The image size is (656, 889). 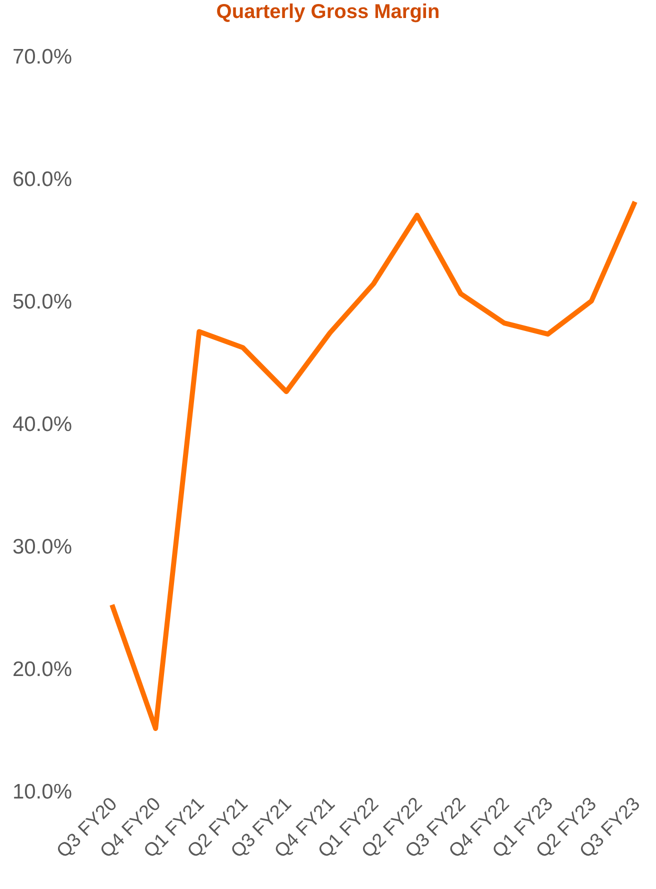 What do you see at coordinates (42, 302) in the screenshot?
I see `y-tick-label: 50.0%` at bounding box center [42, 302].